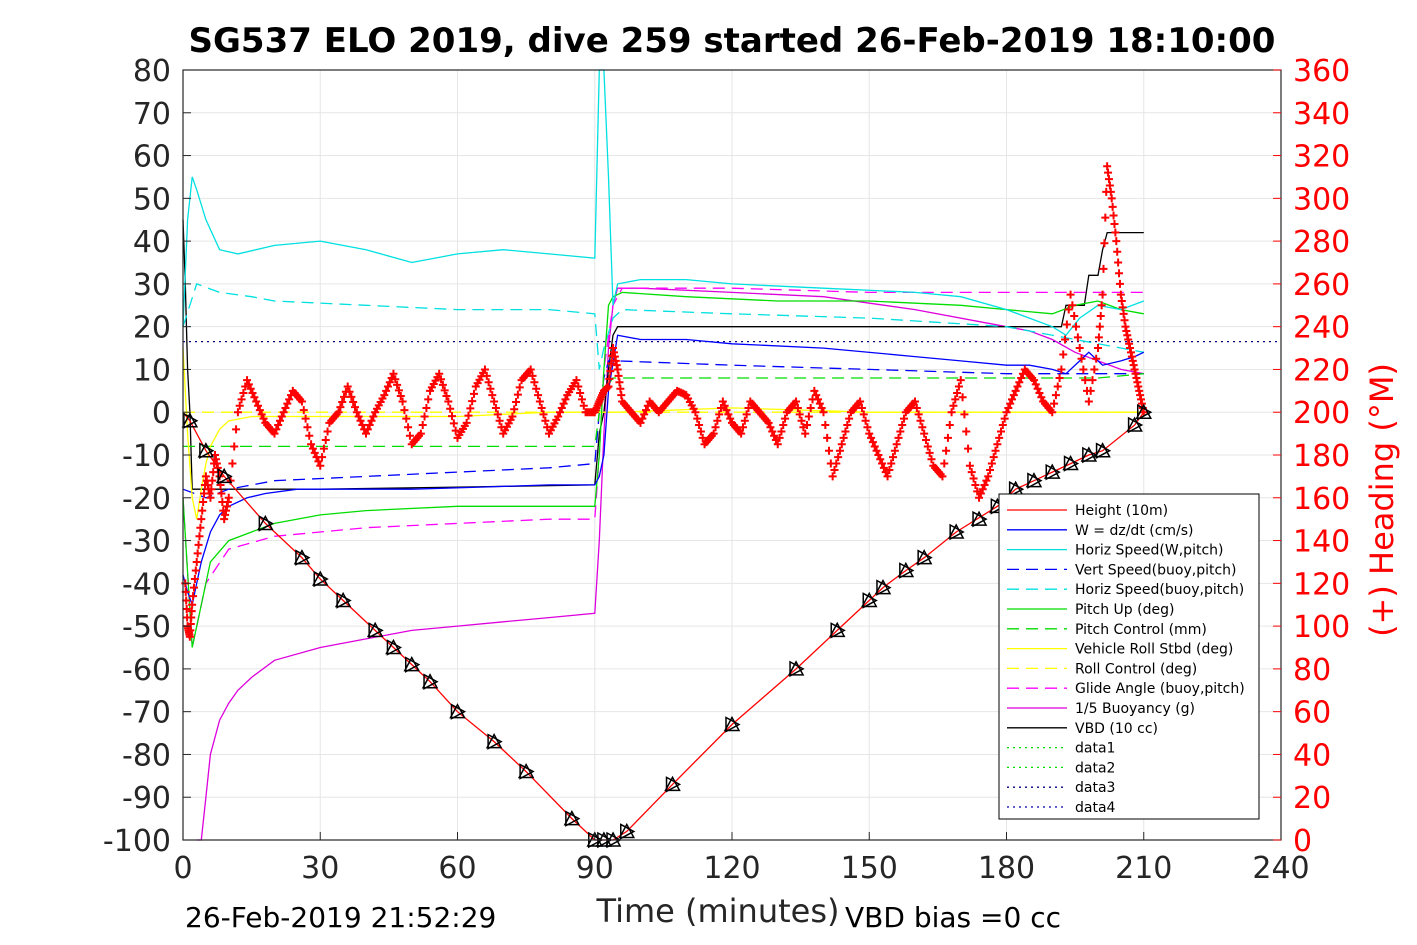  I want to click on y-left-tick-label: -80, so click(146, 755).